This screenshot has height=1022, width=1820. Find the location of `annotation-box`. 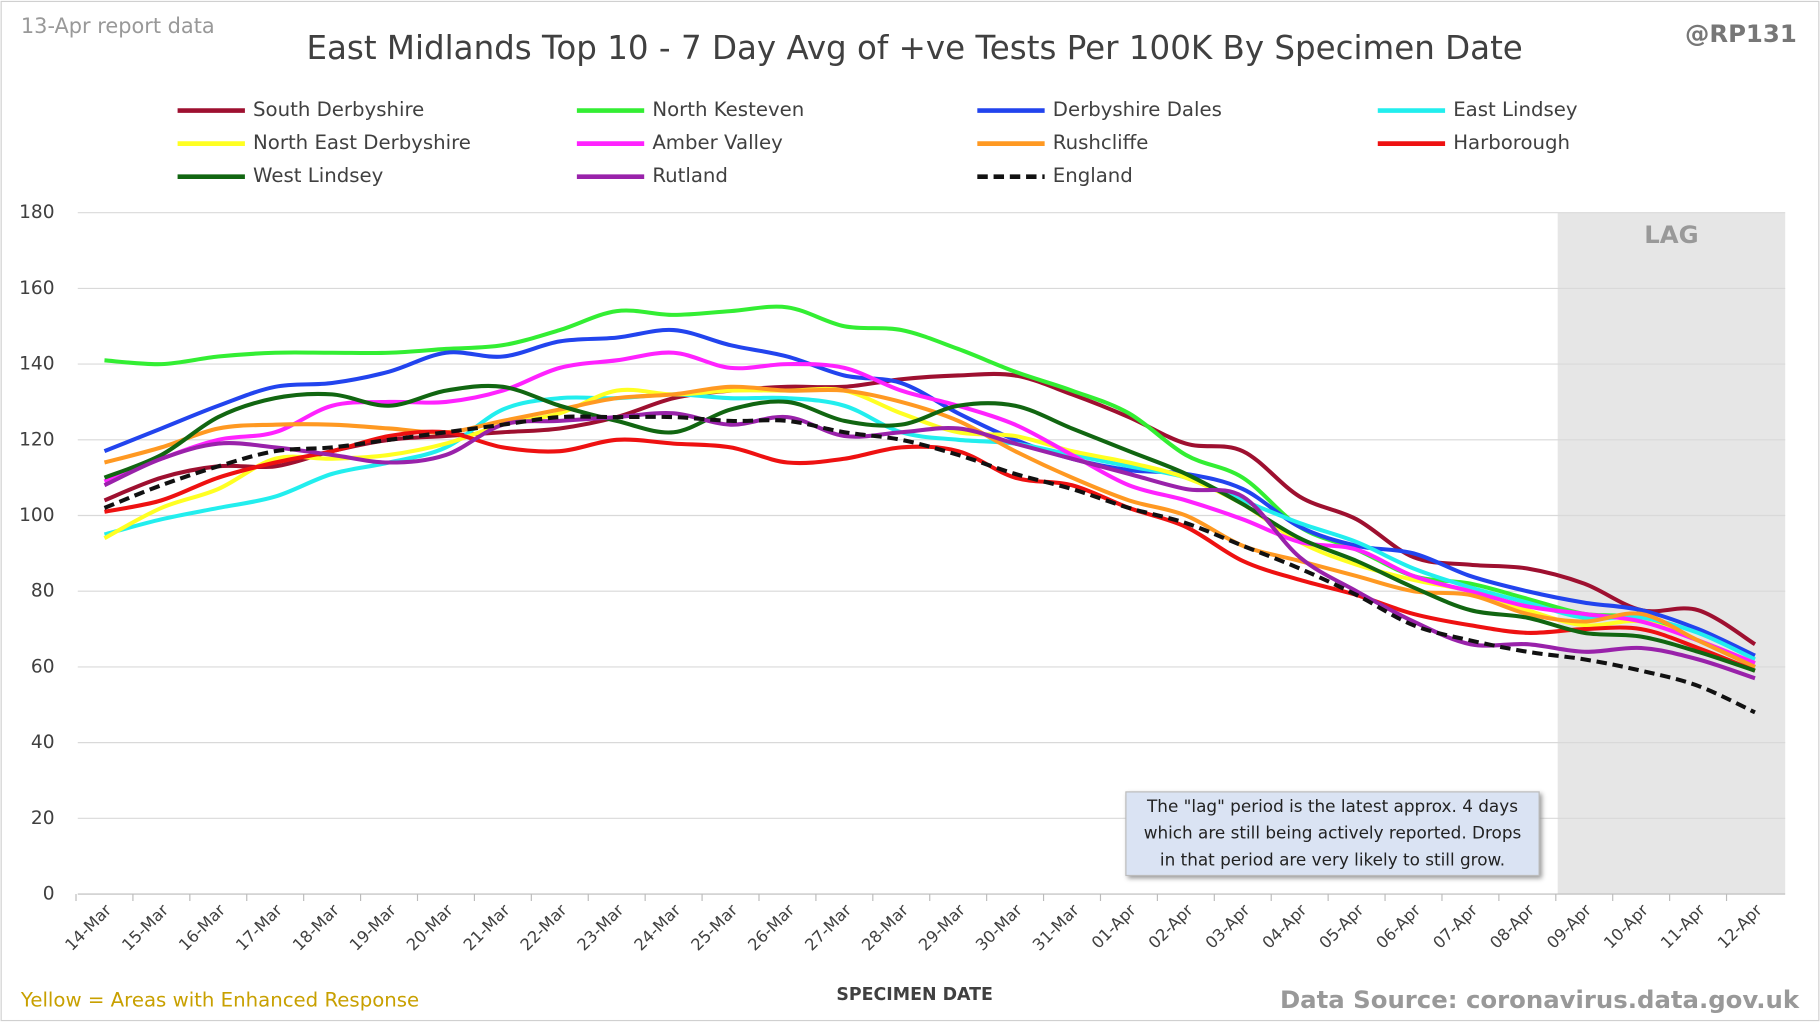

annotation-box is located at coordinates (1332, 834).